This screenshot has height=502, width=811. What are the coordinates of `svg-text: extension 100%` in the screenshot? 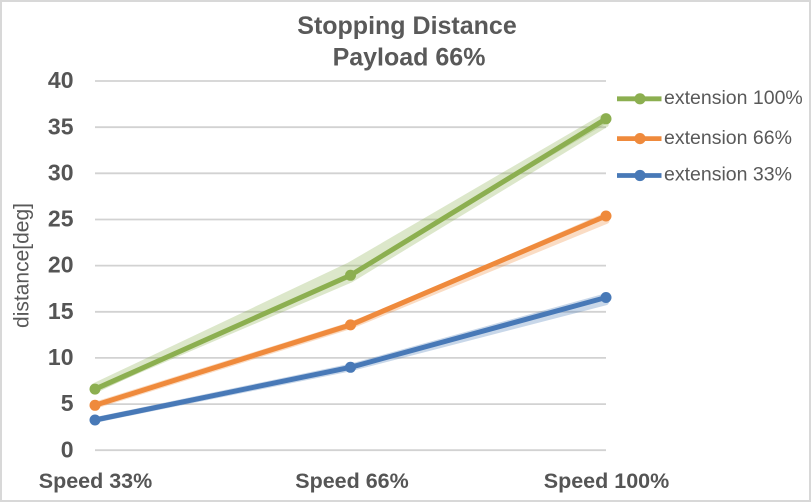 It's located at (733, 98).